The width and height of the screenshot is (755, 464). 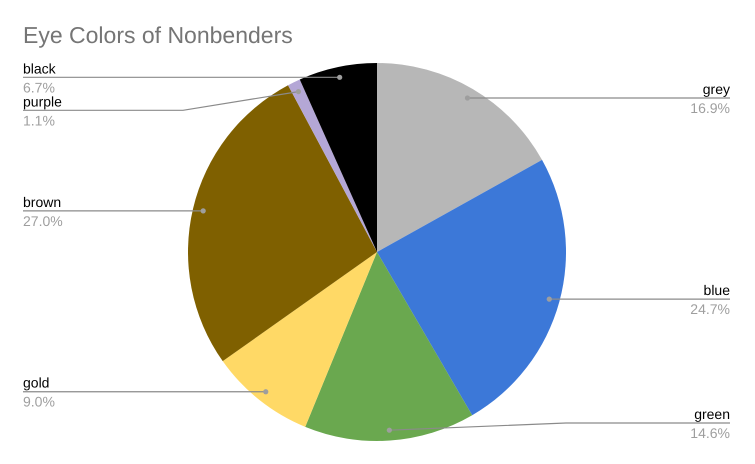 What do you see at coordinates (42, 202) in the screenshot?
I see `slice-label: brown` at bounding box center [42, 202].